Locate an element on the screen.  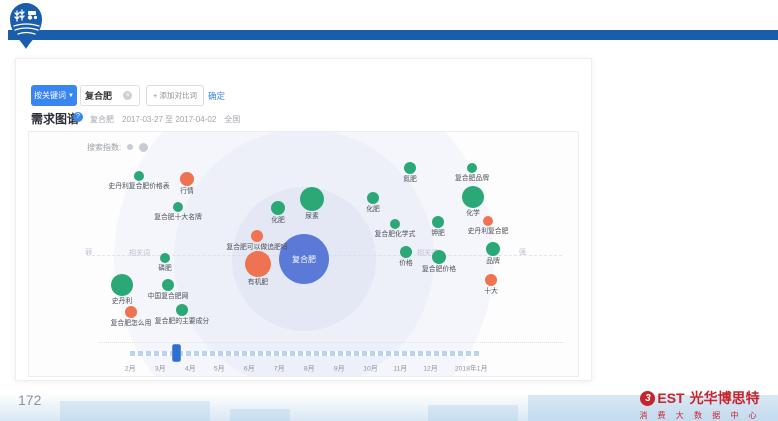
timeline-slider-handle is located at coordinates (176, 353).